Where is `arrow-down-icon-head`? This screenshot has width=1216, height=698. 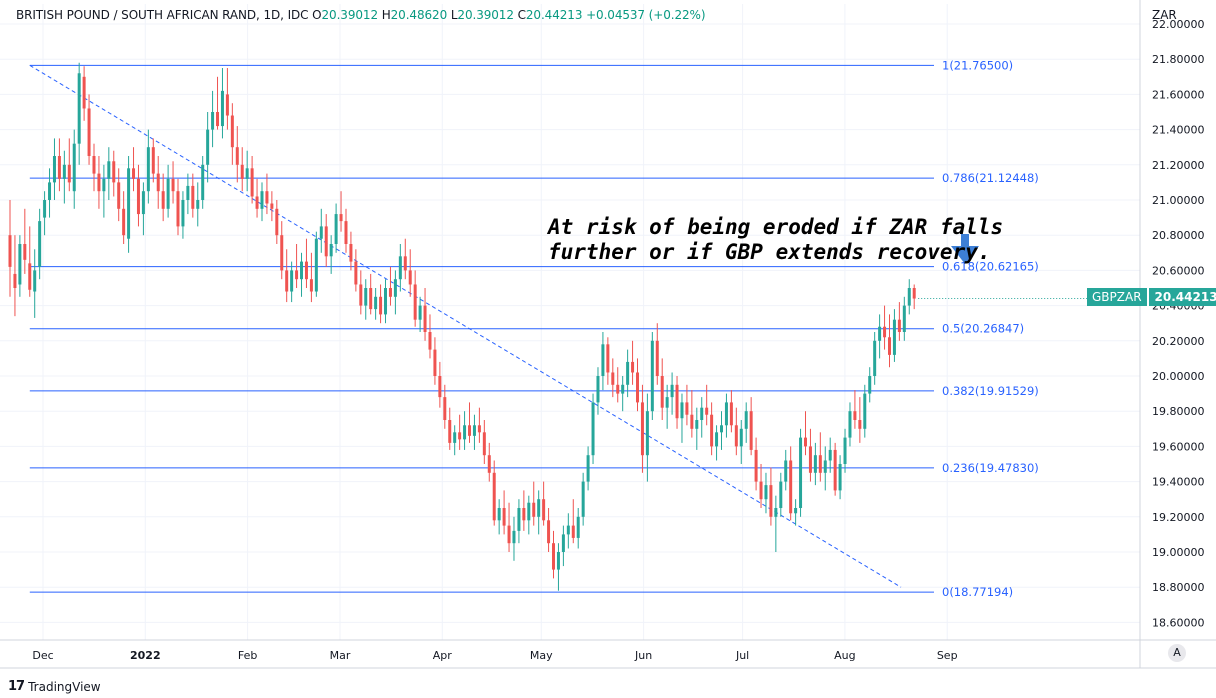
arrow-down-icon-head is located at coordinates (965, 255).